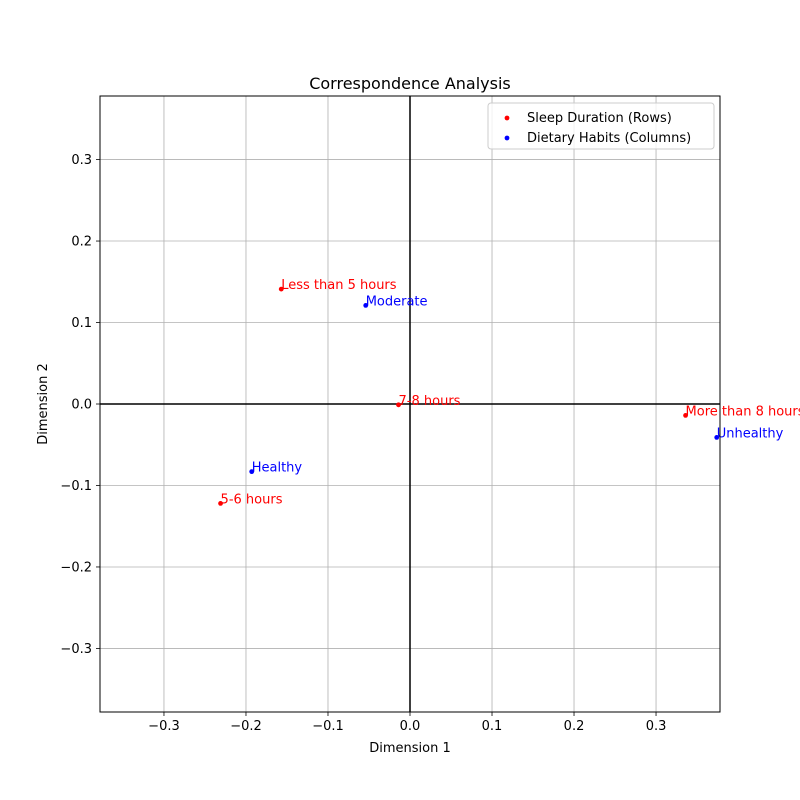 This screenshot has width=800, height=800. I want to click on point-label: More than 8 hours, so click(743, 411).